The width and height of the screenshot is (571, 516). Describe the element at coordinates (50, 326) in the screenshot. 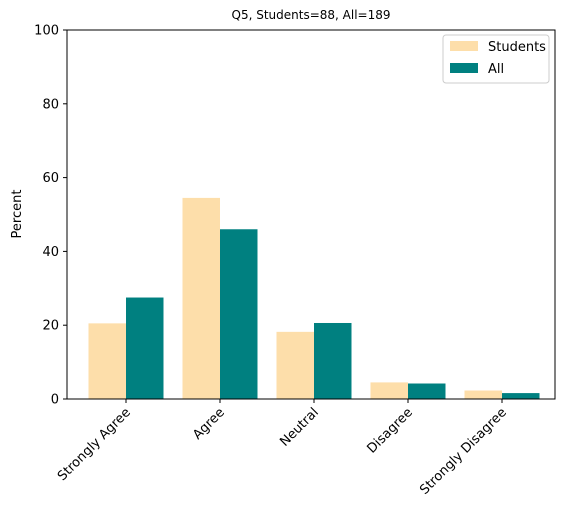

I see `y-tick-label-1: 20` at that location.